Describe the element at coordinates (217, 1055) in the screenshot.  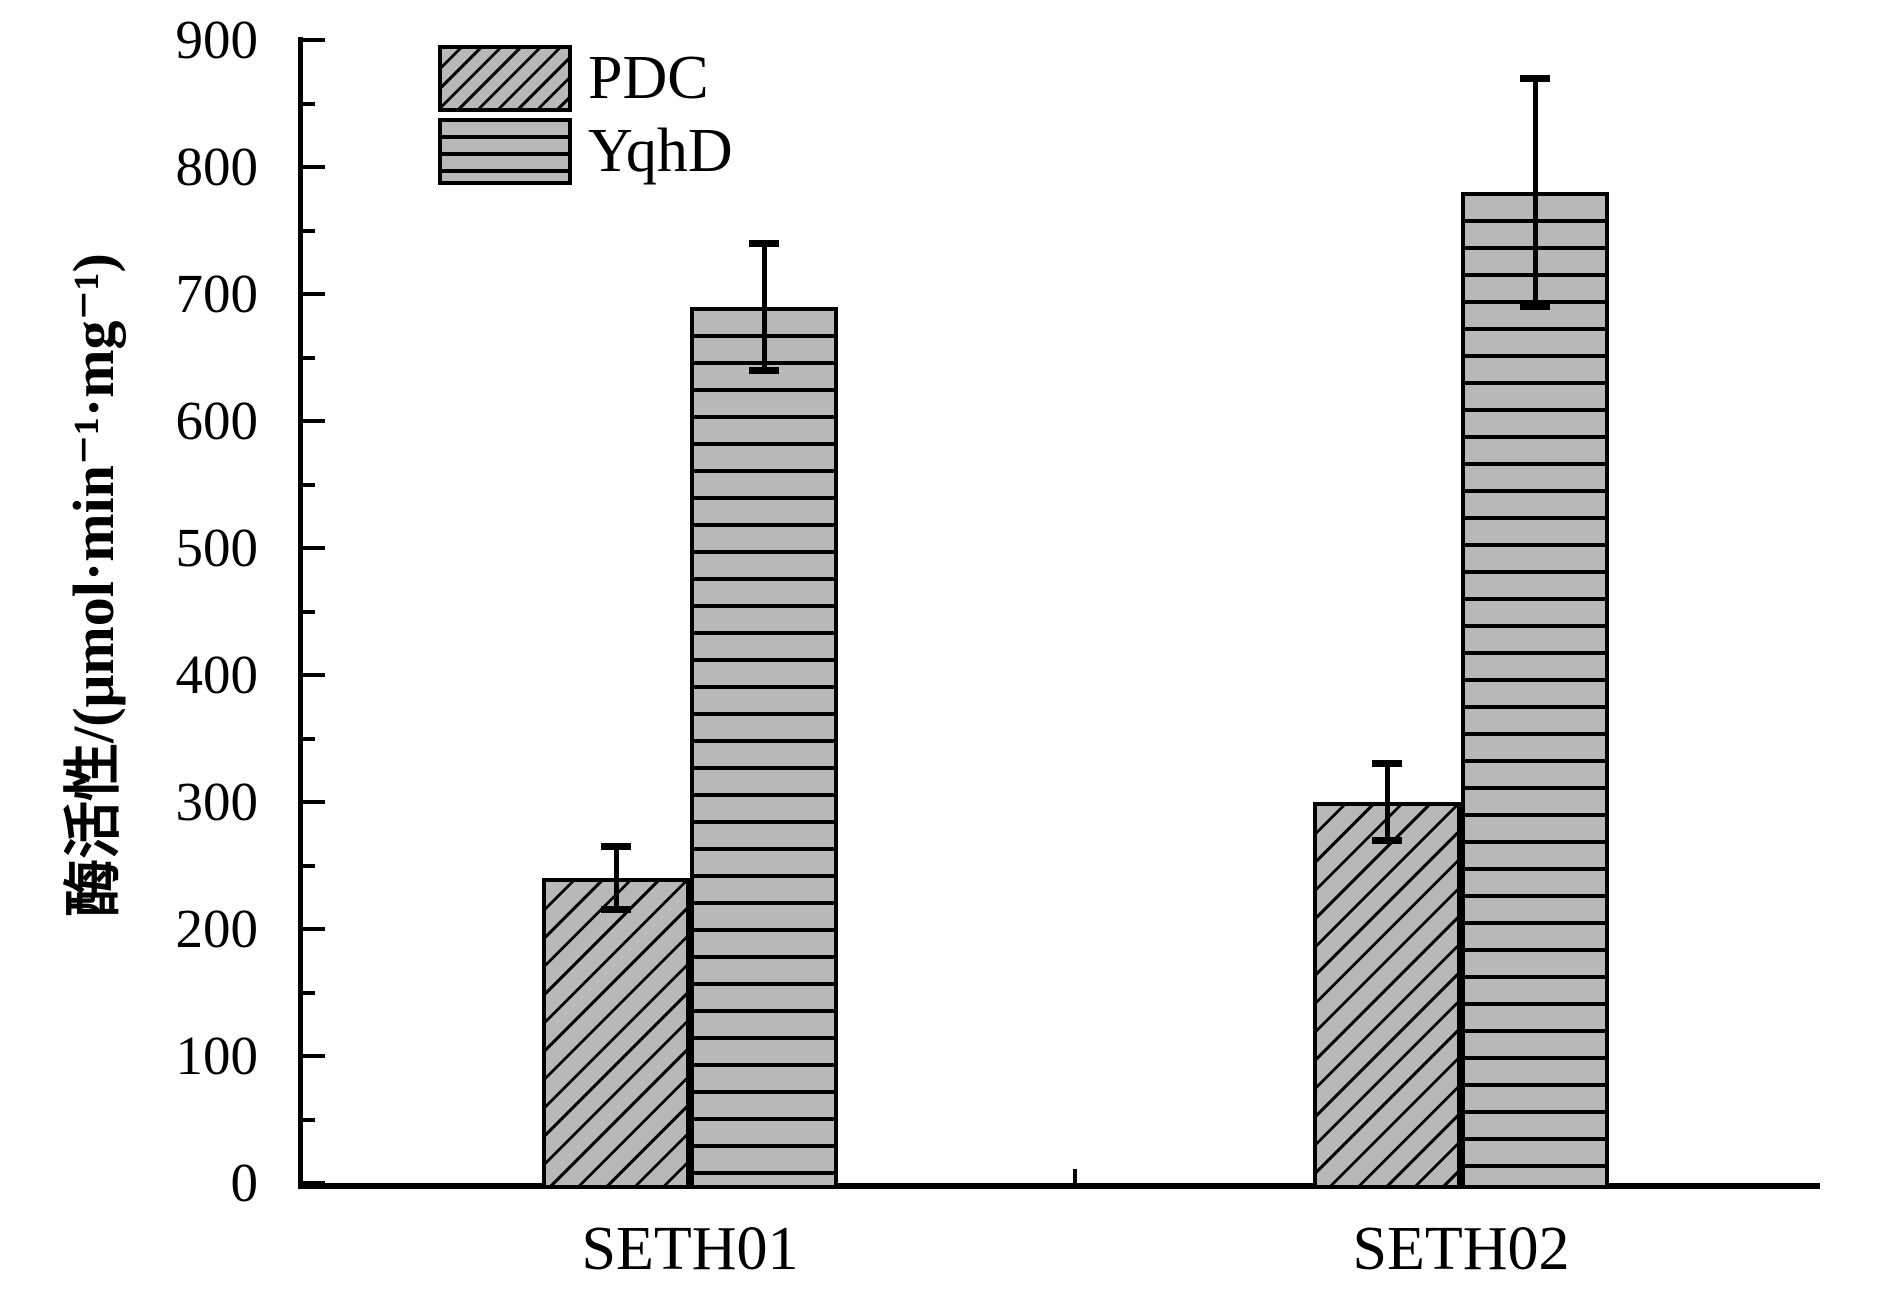
I see `y-tick-label: 100` at that location.